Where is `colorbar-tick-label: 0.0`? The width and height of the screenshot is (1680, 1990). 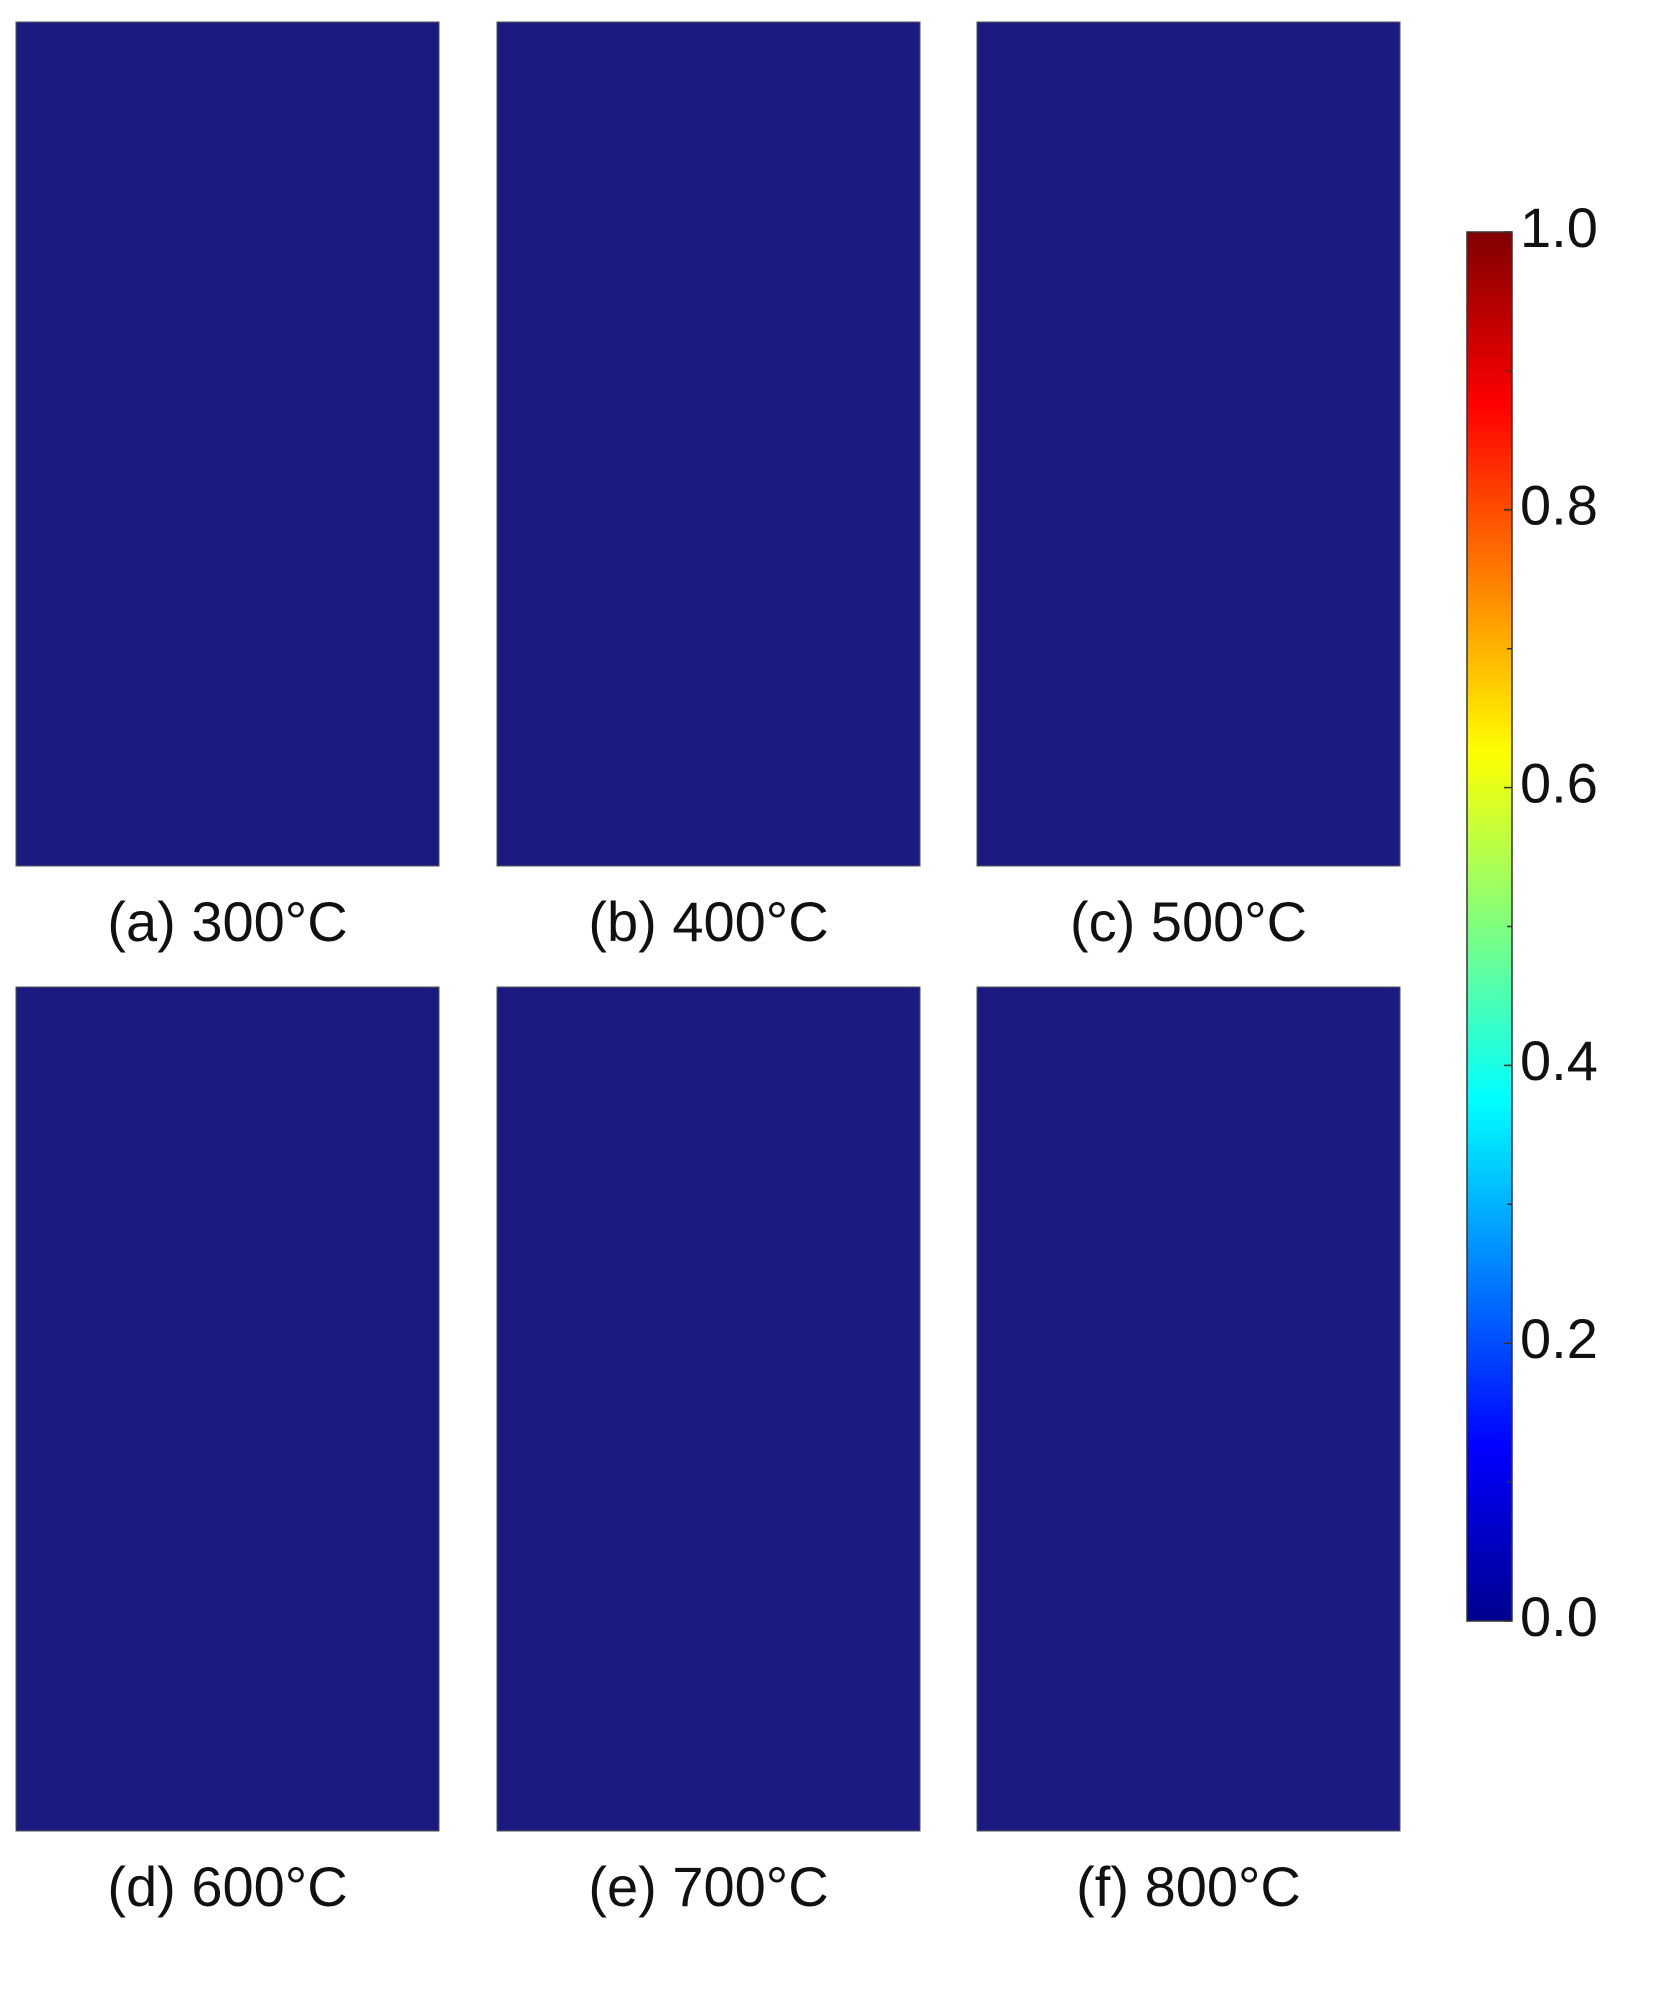
colorbar-tick-label: 0.0 is located at coordinates (1559, 1616).